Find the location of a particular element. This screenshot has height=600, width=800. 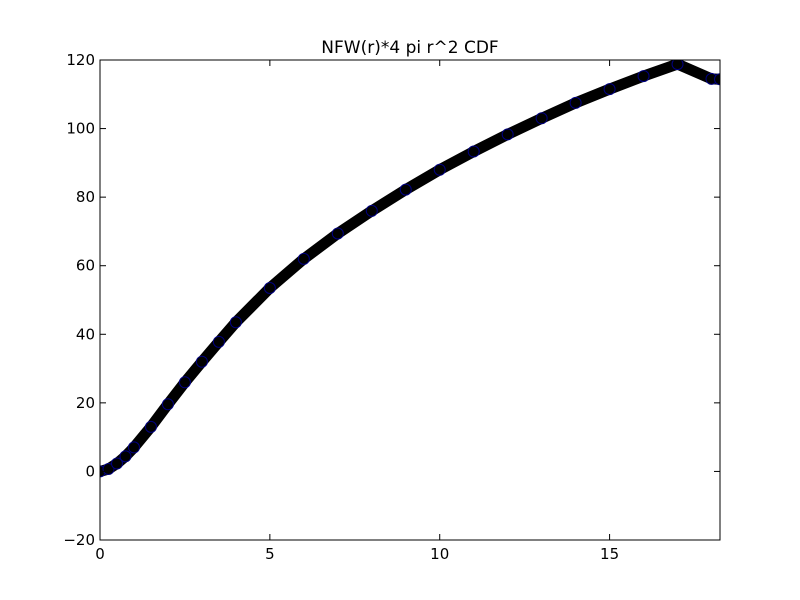

chart-title: NFW(r)*4 pi r^2 CDF is located at coordinates (409, 48).